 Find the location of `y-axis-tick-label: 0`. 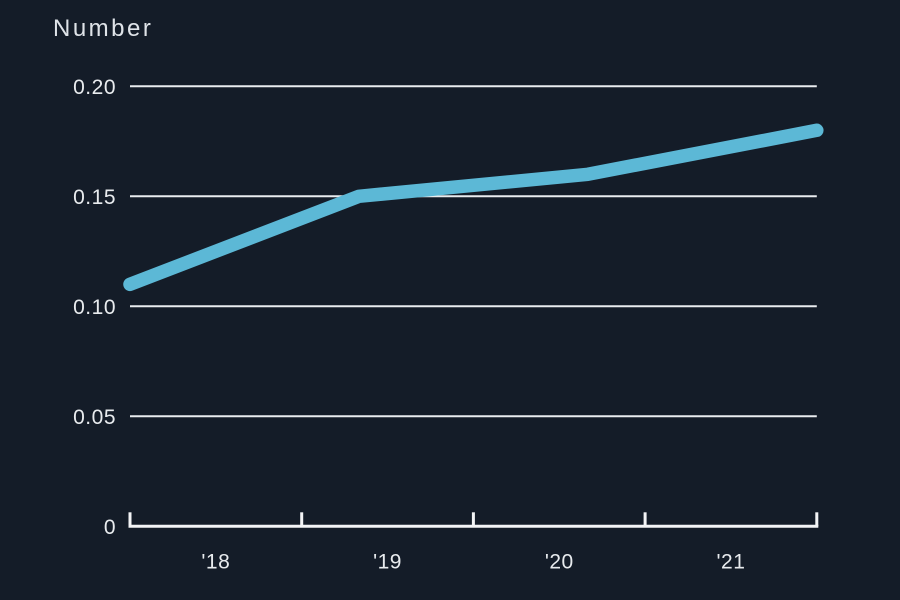

y-axis-tick-label: 0 is located at coordinates (110, 527).